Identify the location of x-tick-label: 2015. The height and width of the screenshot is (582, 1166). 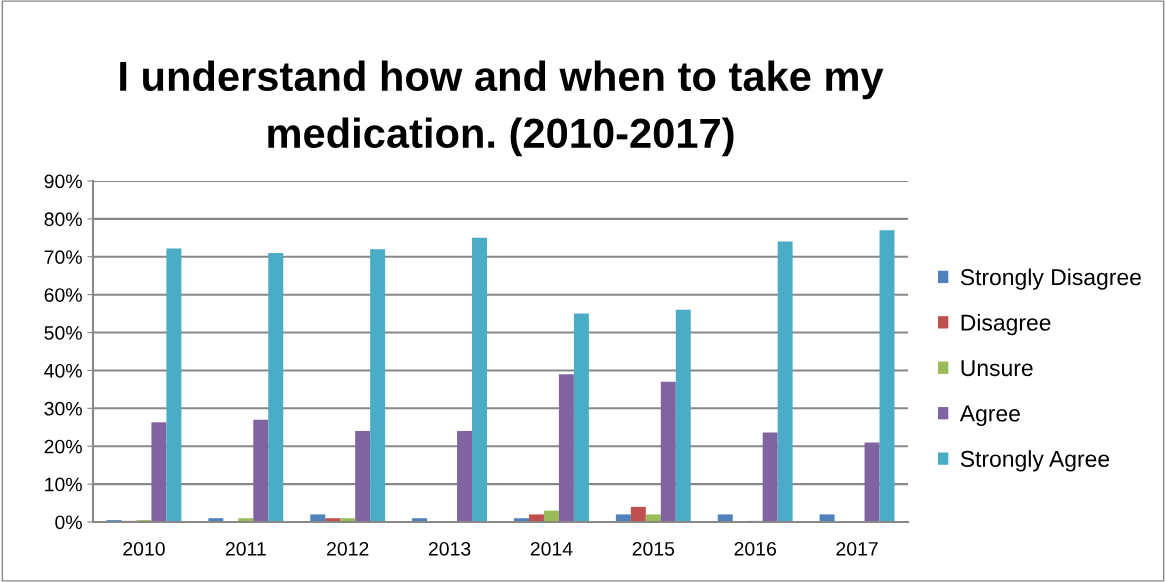
(653, 548).